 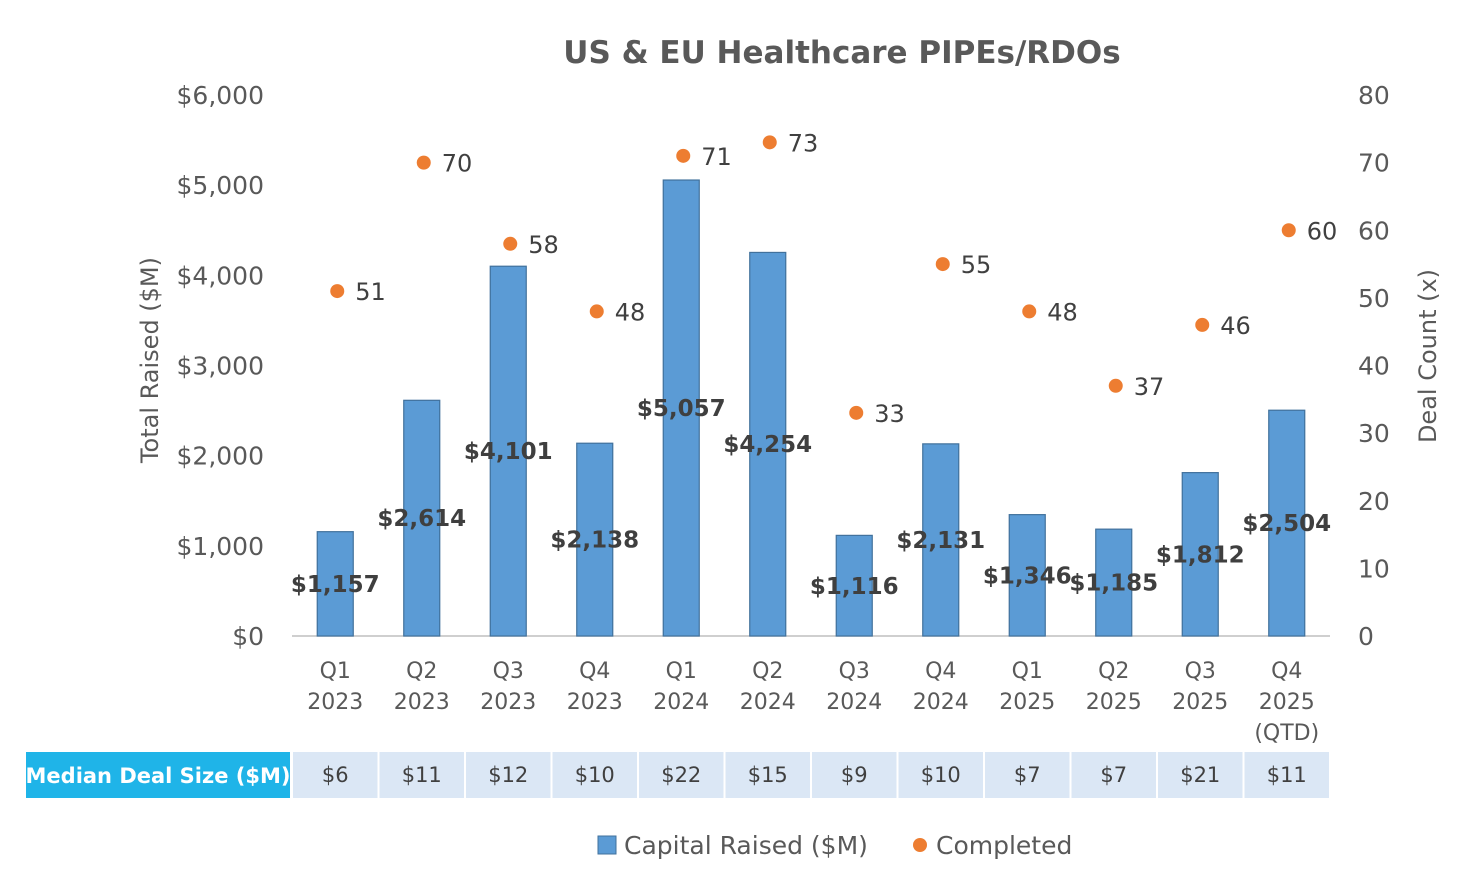 I want to click on x-axis-tick-label: Q3 2025, so click(x=1200, y=687).